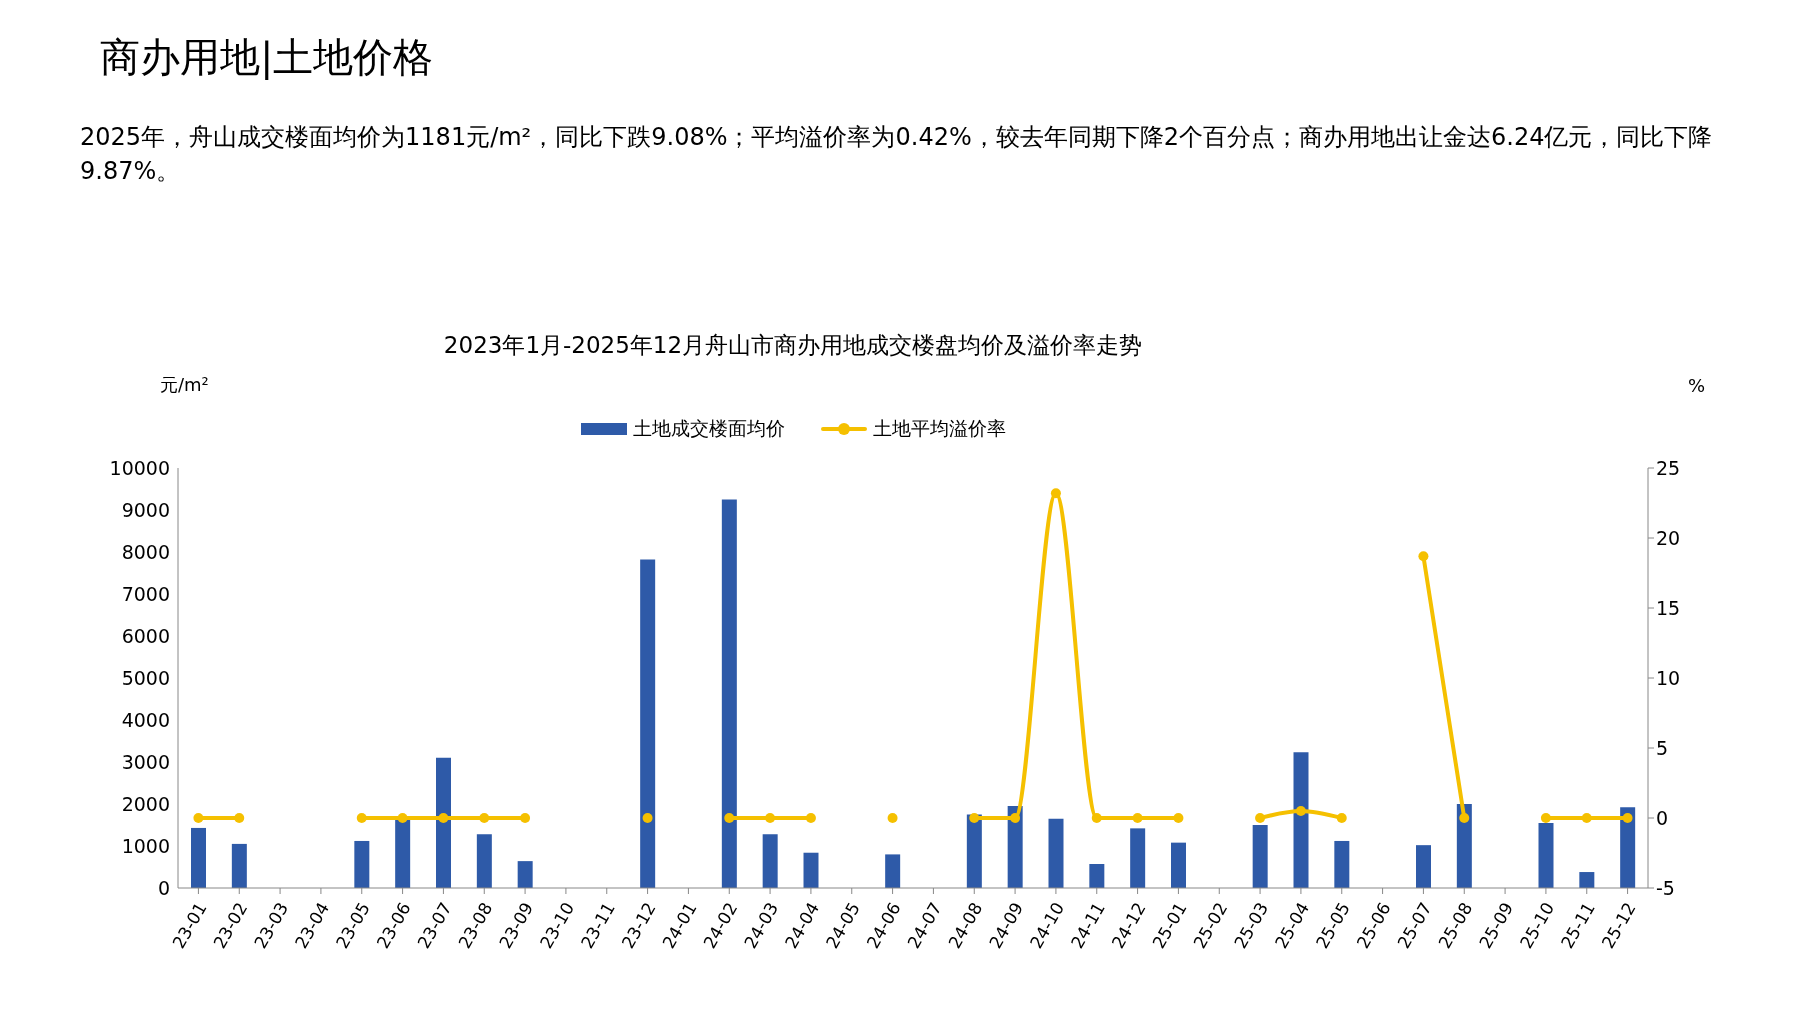 Image resolution: width=1797 pixels, height=1010 pixels. I want to click on y-tick-label: 6000, so click(145, 635).